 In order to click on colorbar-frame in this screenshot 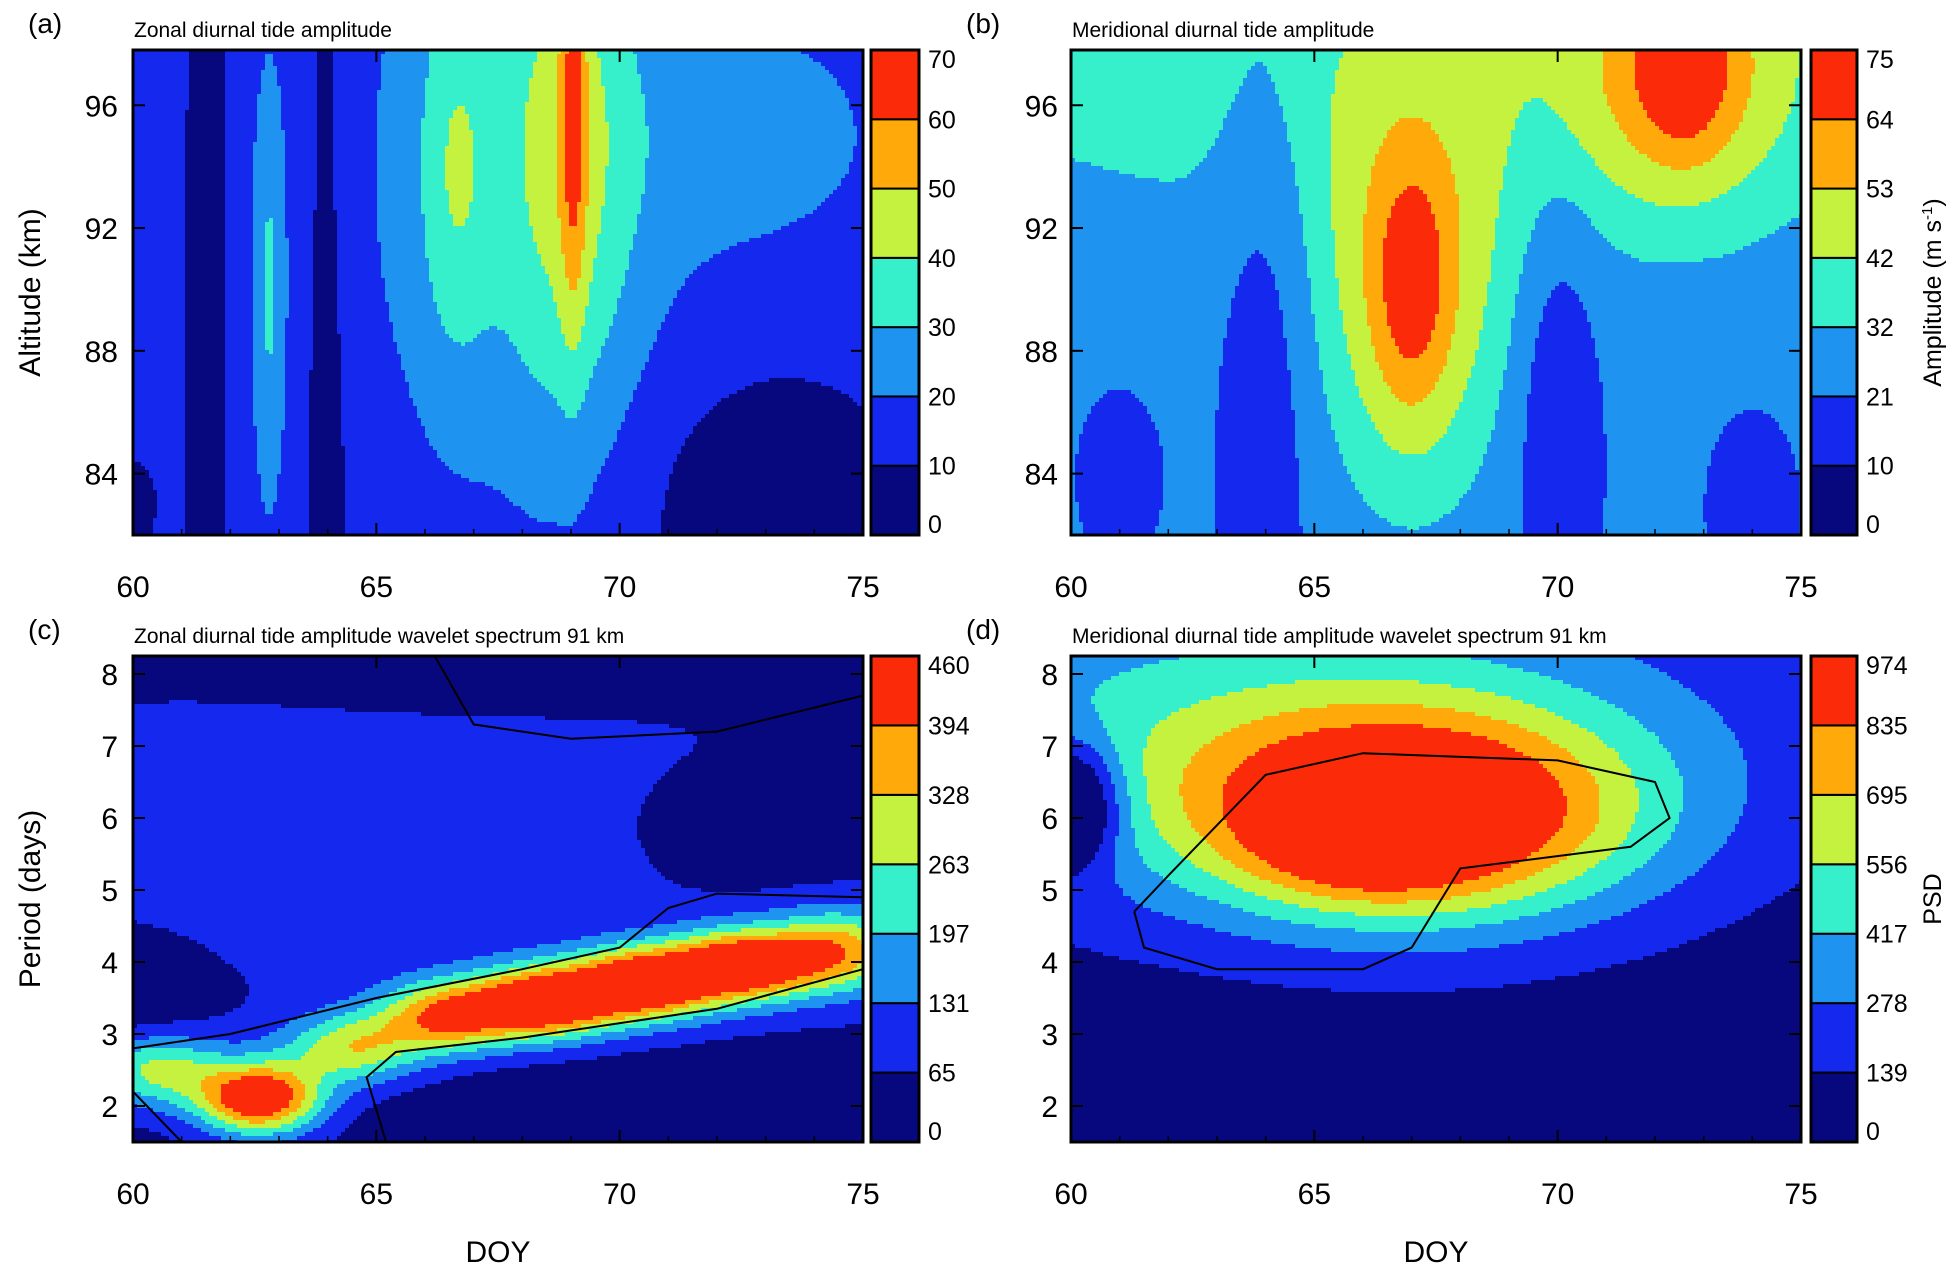, I will do `click(1834, 899)`.